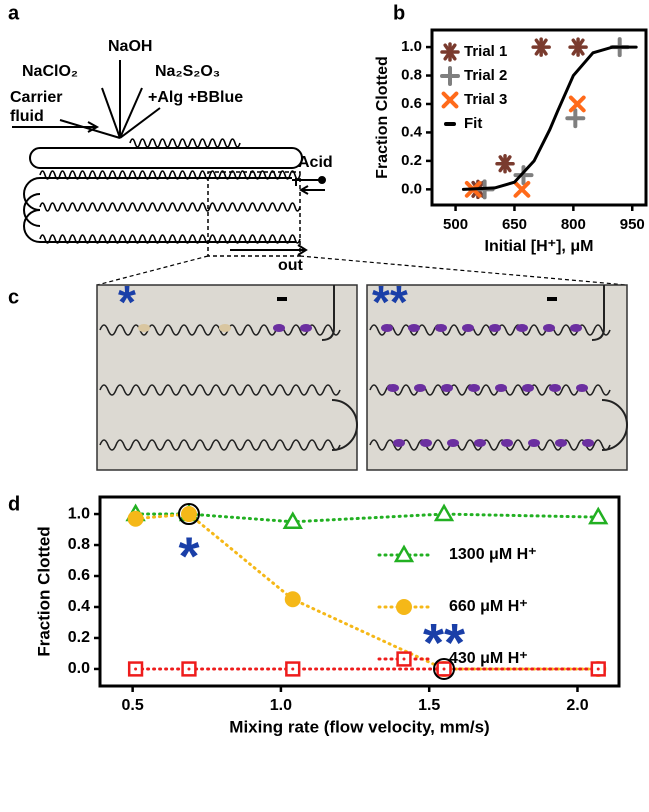 Image resolution: width=649 pixels, height=812 pixels. Describe the element at coordinates (254, 214) in the screenshot. I see `zoom-box` at that location.